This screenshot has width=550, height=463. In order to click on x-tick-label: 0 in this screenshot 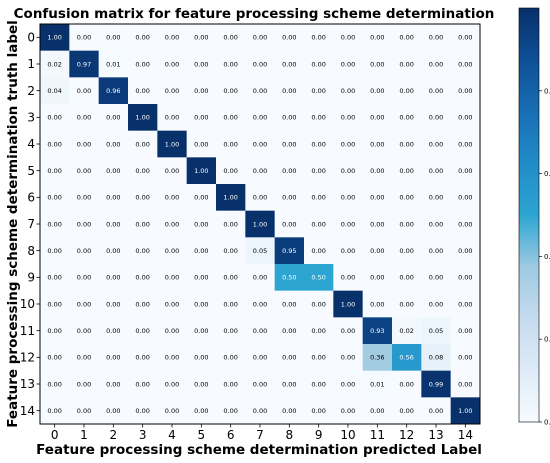, I will do `click(55, 435)`.